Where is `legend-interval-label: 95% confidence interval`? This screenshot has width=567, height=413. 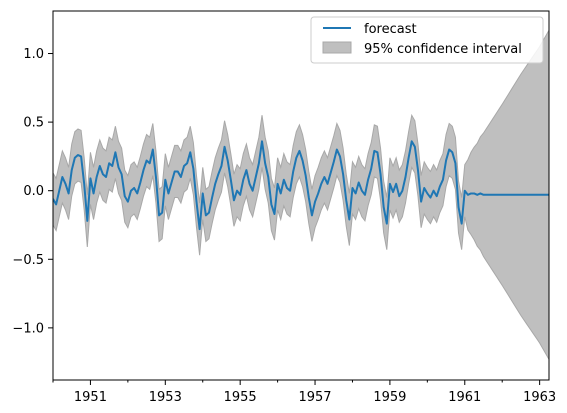 legend-interval-label: 95% confidence interval is located at coordinates (443, 49).